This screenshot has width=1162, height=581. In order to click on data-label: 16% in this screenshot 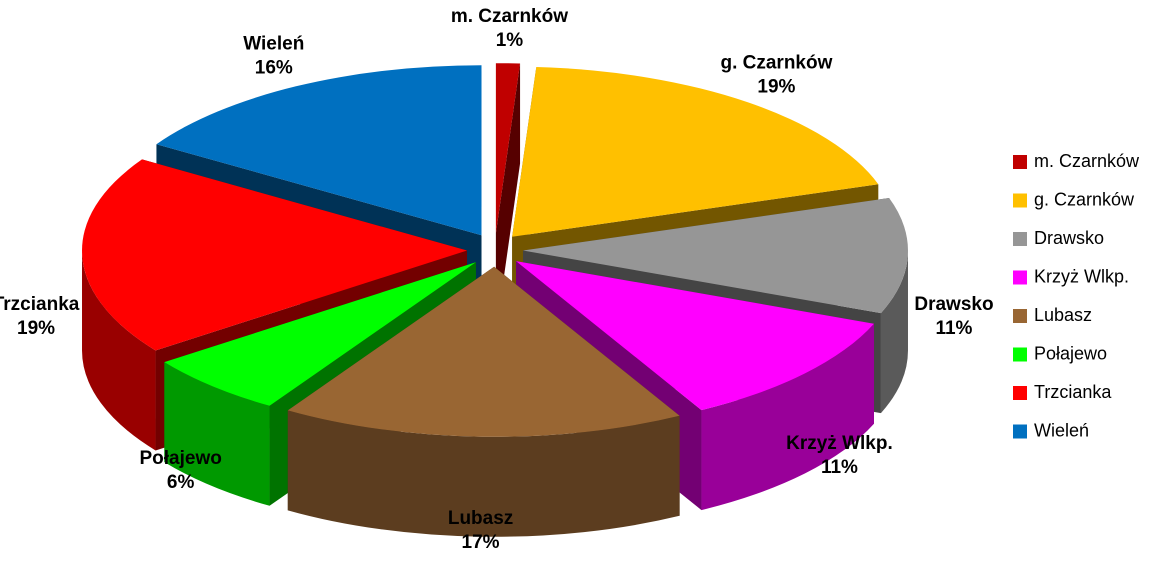, I will do `click(274, 67)`.